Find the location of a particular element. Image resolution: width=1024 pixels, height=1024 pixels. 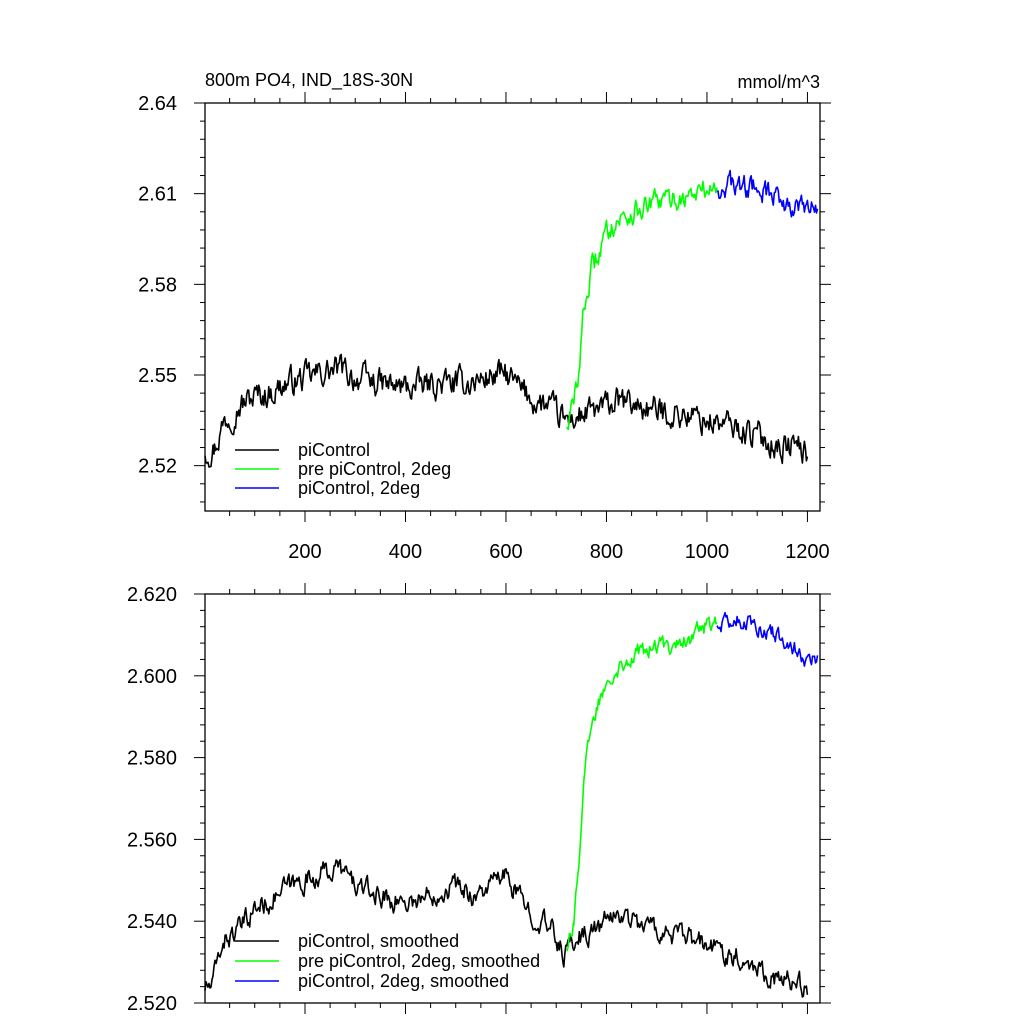

legend-label: piControl, smoothed is located at coordinates (378, 941).